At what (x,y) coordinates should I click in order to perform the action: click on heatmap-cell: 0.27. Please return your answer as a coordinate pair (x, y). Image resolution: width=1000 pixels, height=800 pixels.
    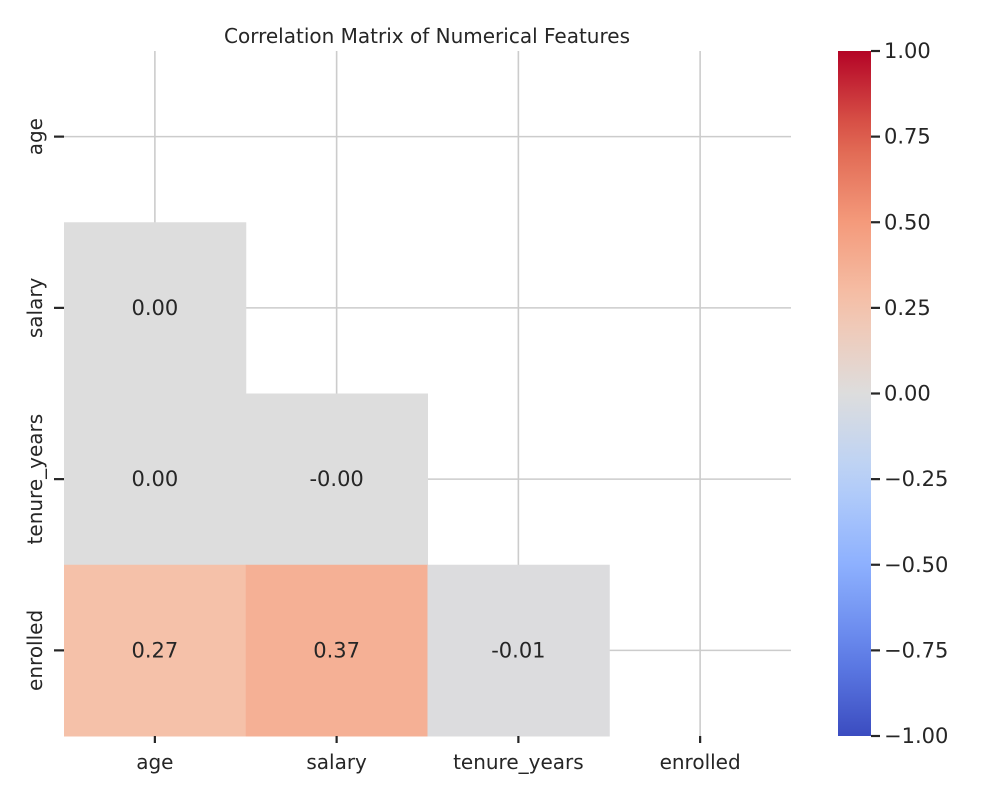
    Looking at the image, I should click on (155, 650).